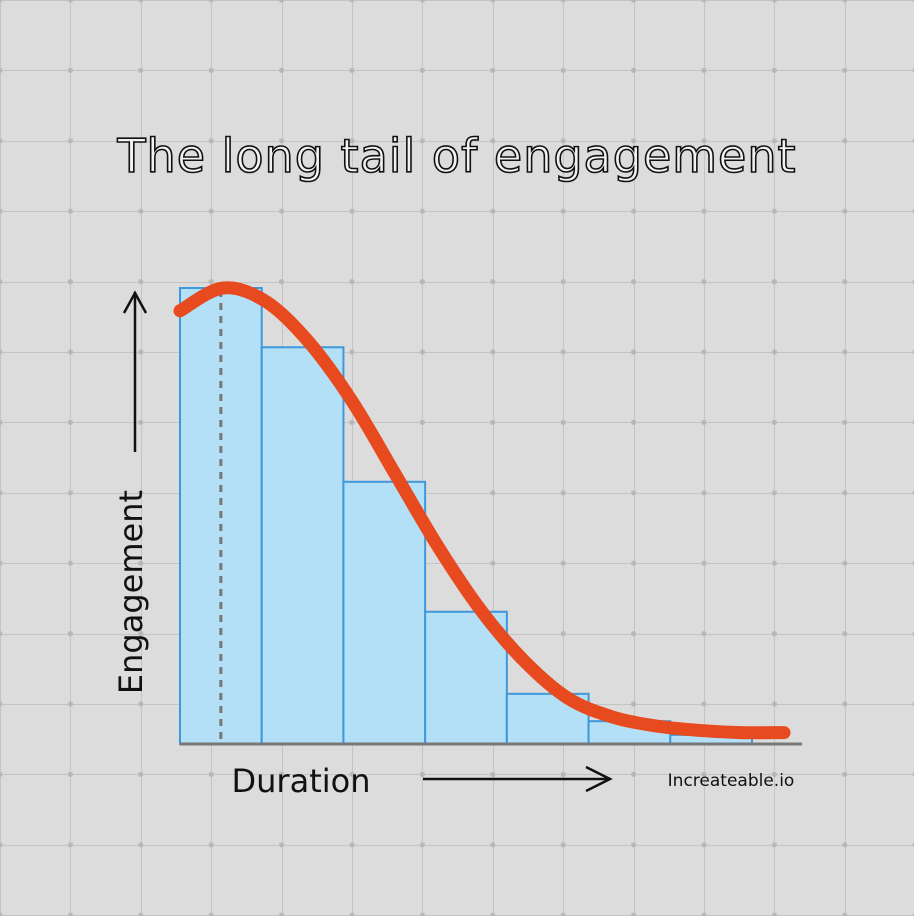 The image size is (914, 916). What do you see at coordinates (731, 781) in the screenshot?
I see `brand-label: Increateable.io` at bounding box center [731, 781].